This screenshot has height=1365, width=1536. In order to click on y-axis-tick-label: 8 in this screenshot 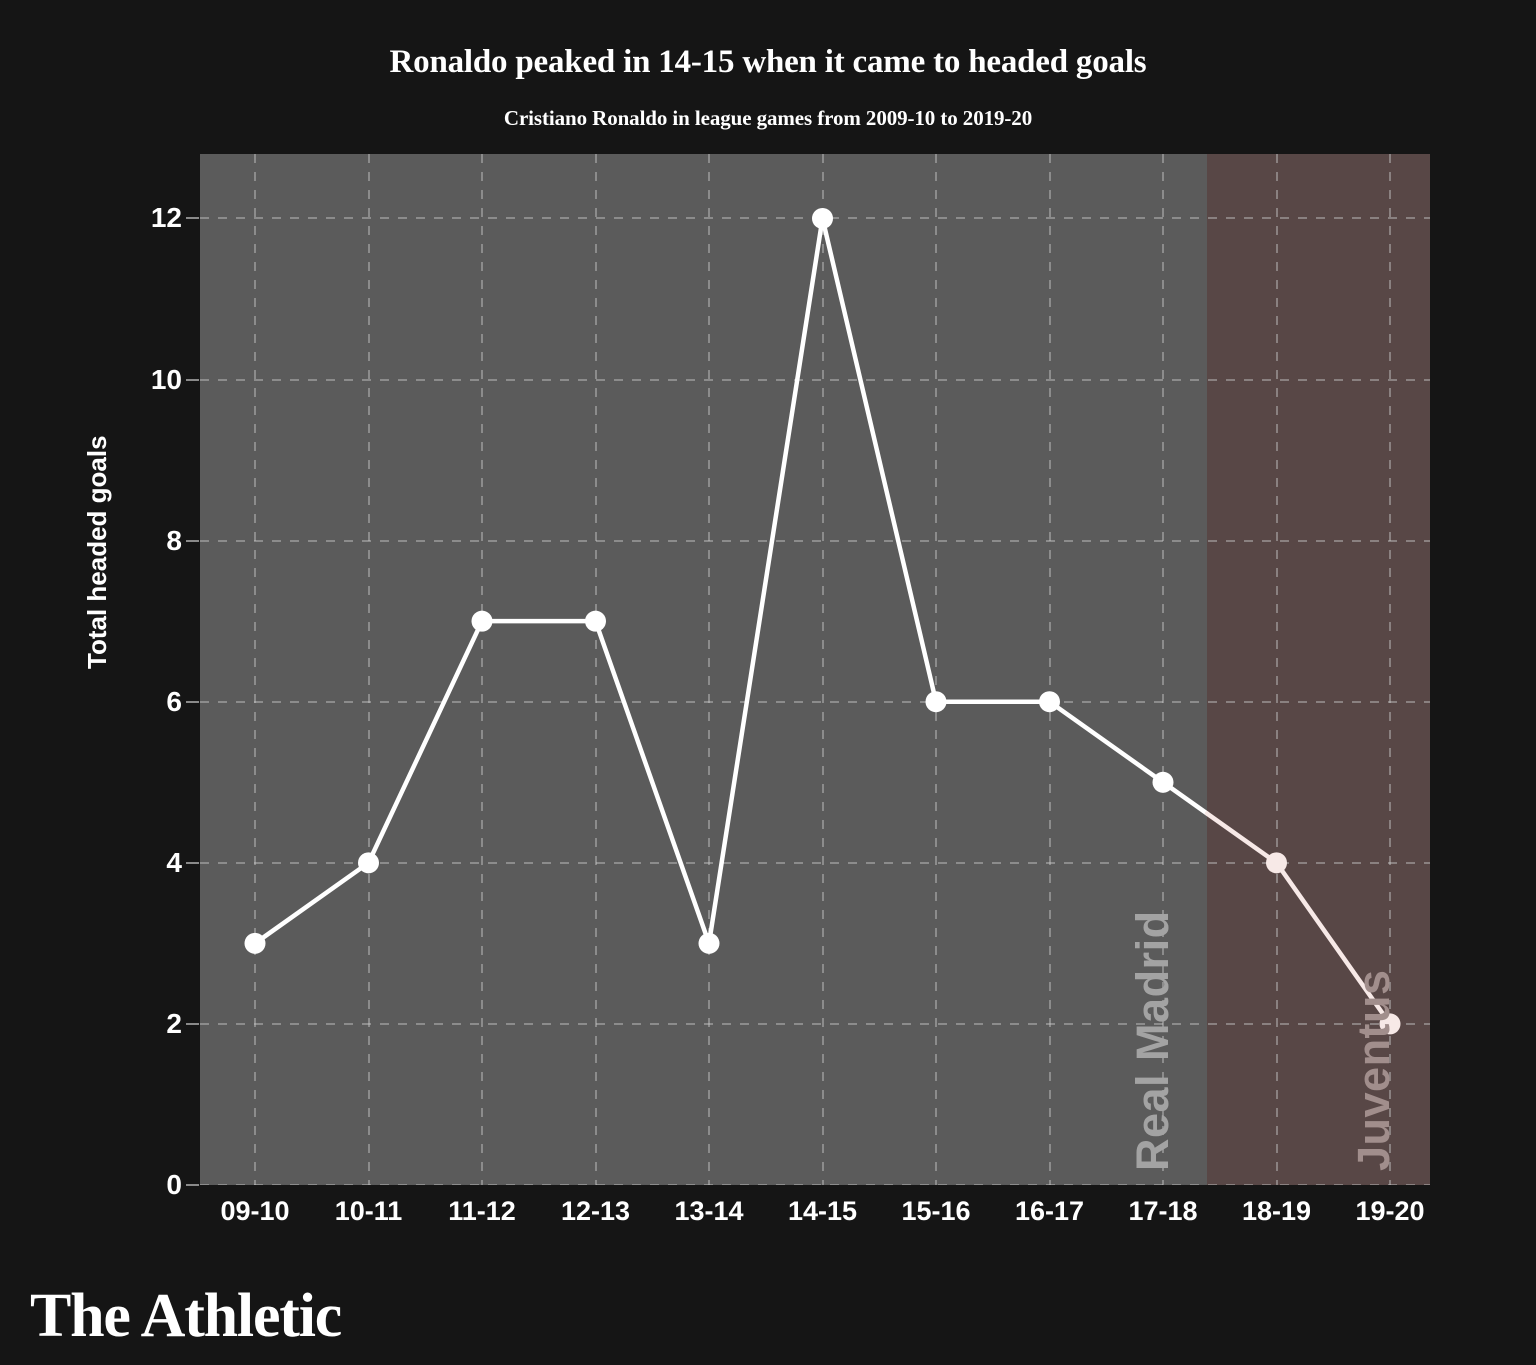, I will do `click(174, 540)`.